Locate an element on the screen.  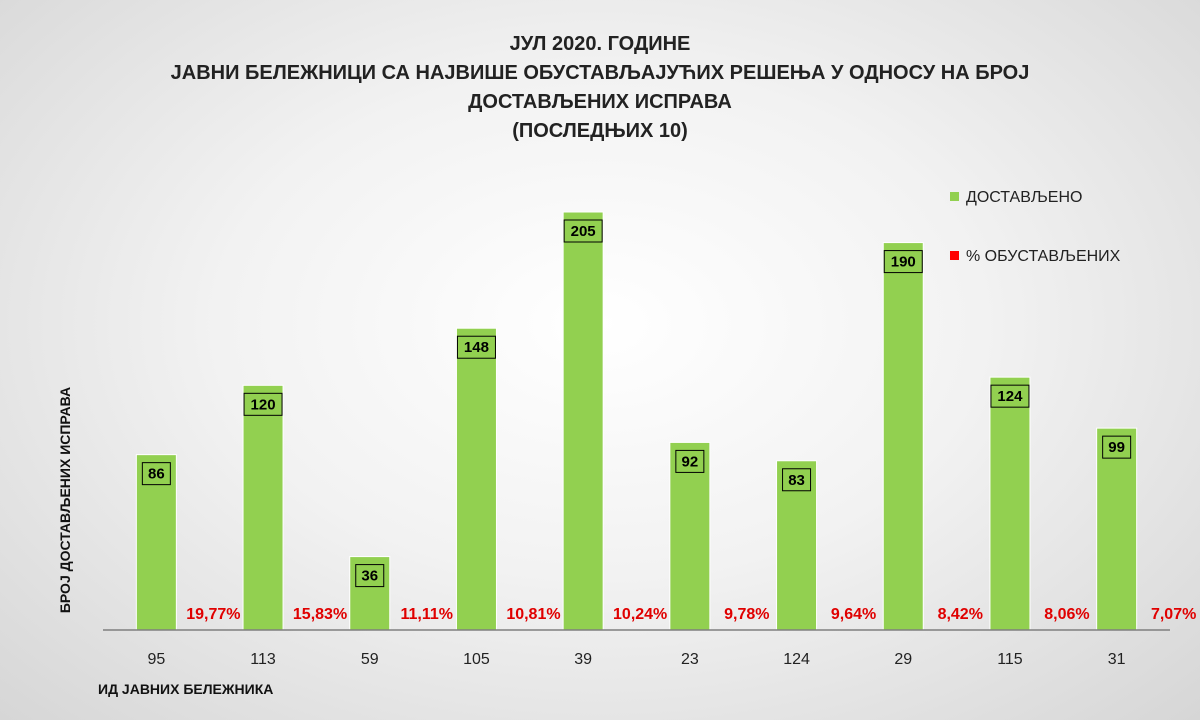
x-tick-label-29: 29 is located at coordinates (903, 659).